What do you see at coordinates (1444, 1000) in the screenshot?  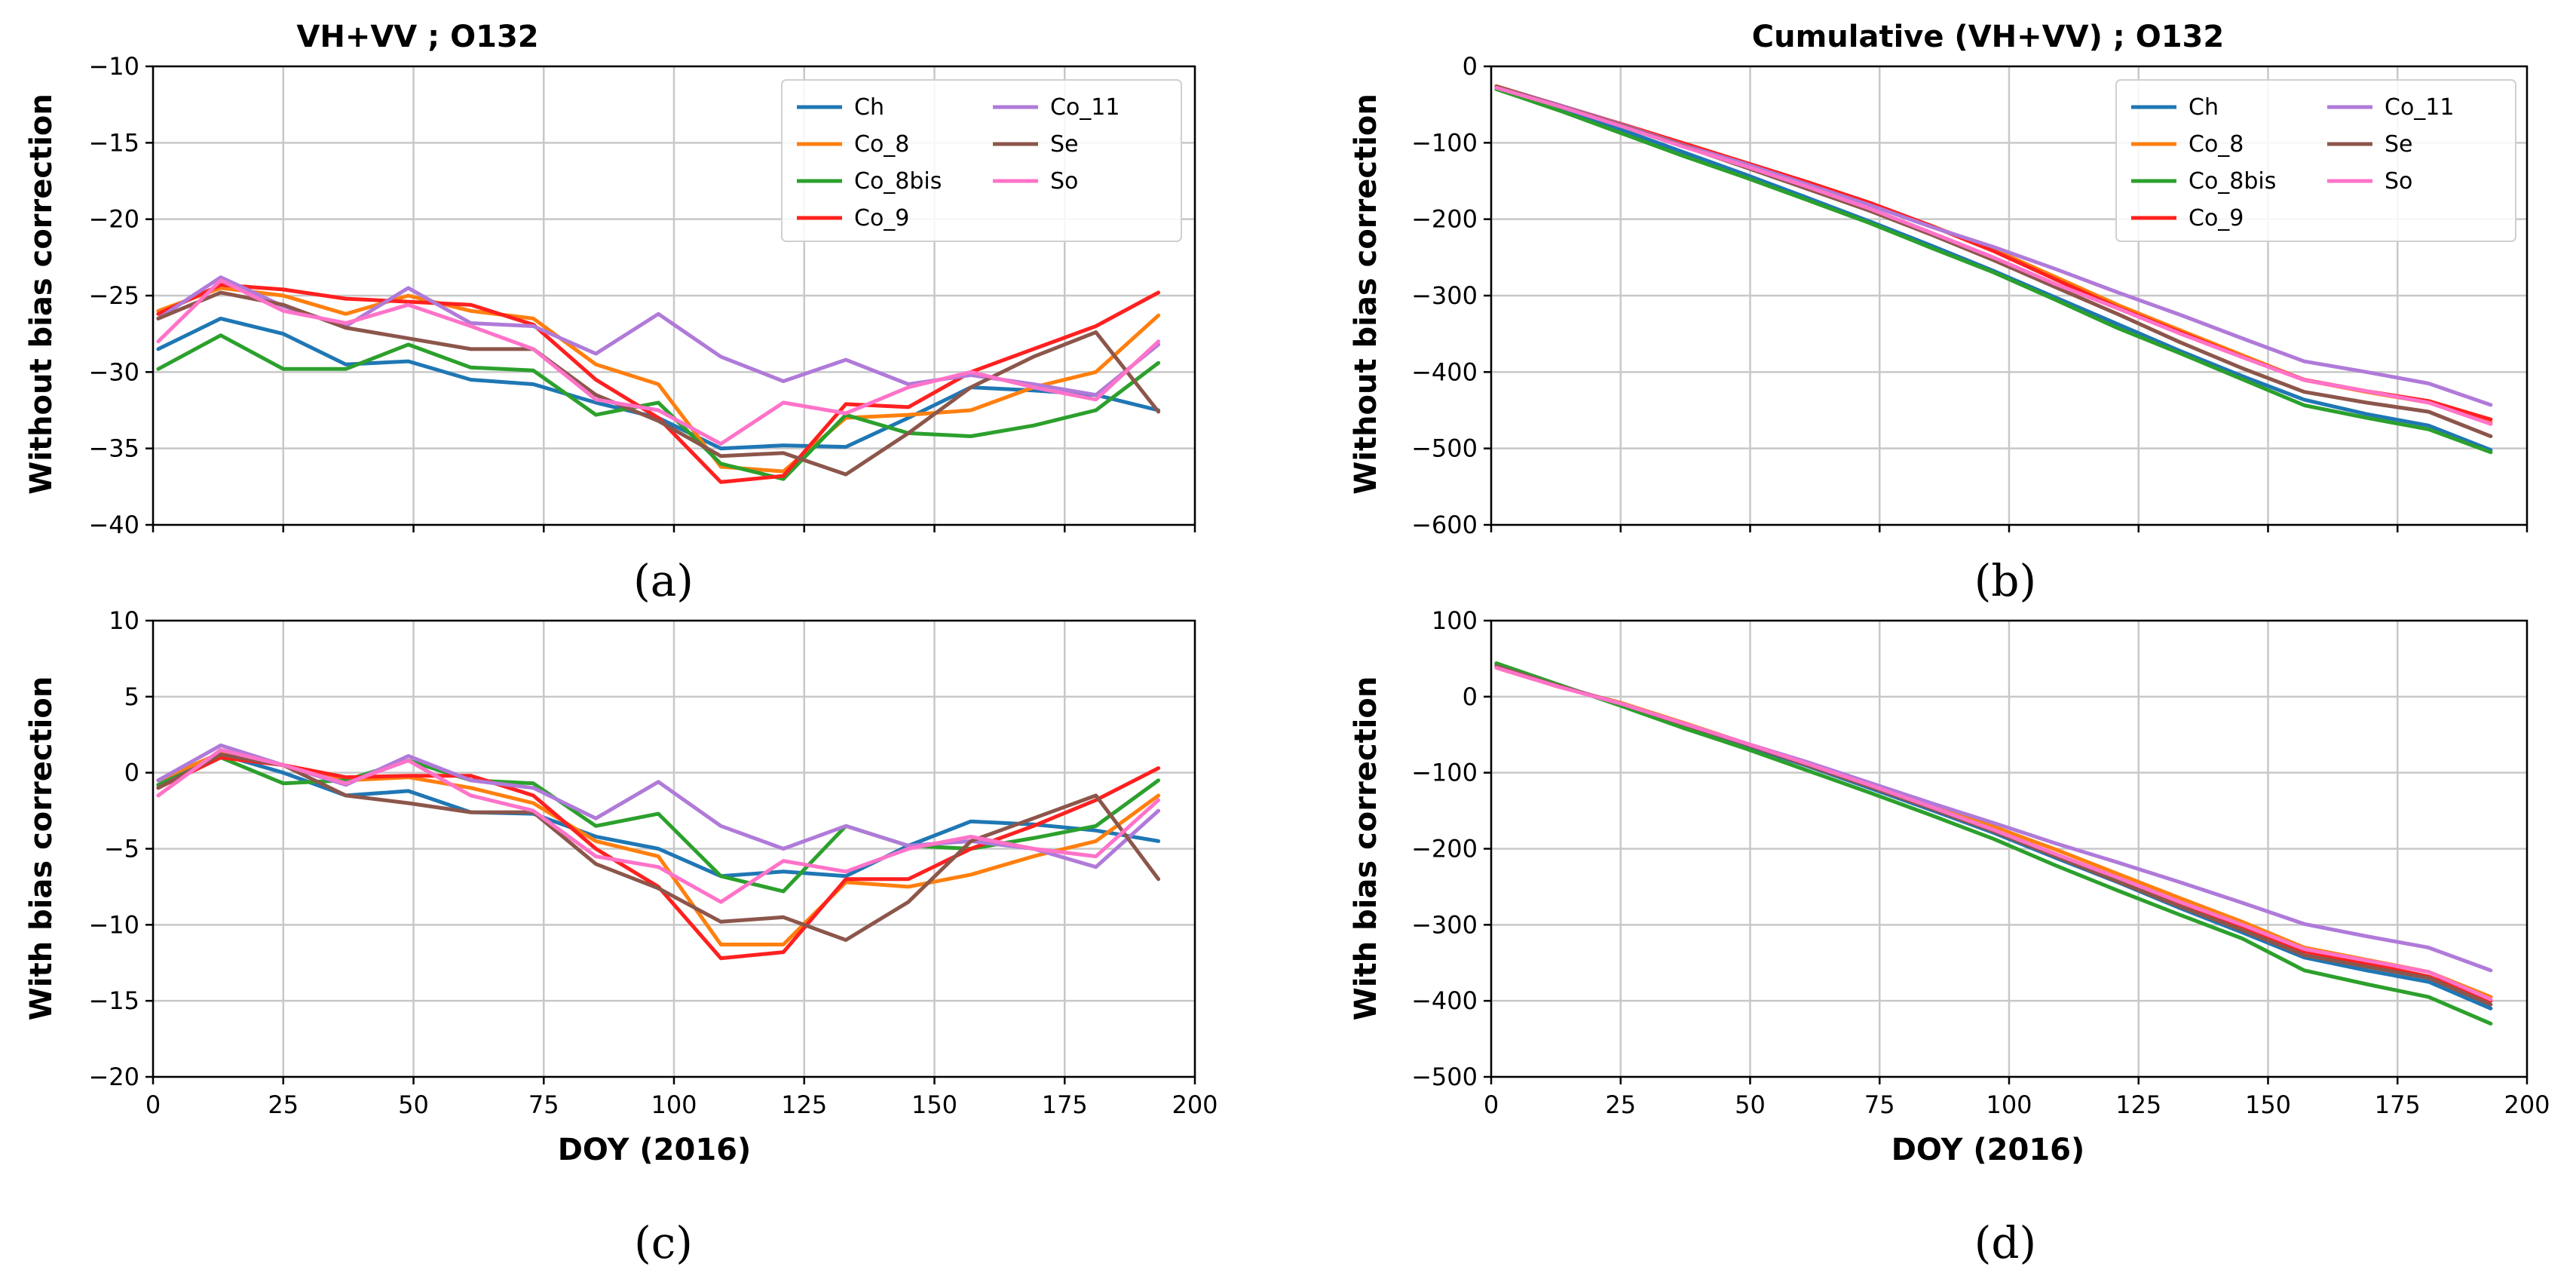 I see `panel-d-ytick-label-1: −400` at bounding box center [1444, 1000].